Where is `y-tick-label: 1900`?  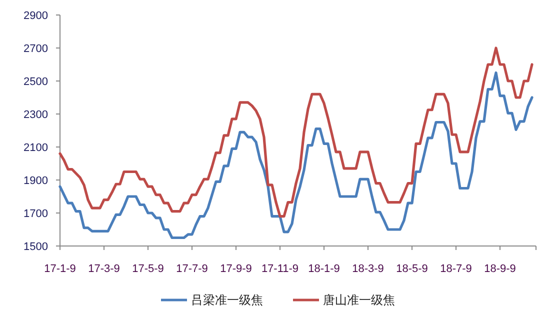 y-tick-label: 1900 is located at coordinates (36, 181).